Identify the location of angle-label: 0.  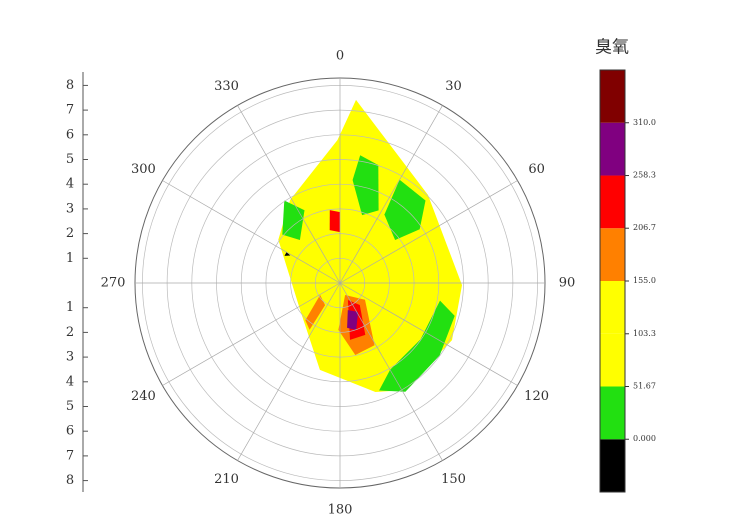
(340, 56).